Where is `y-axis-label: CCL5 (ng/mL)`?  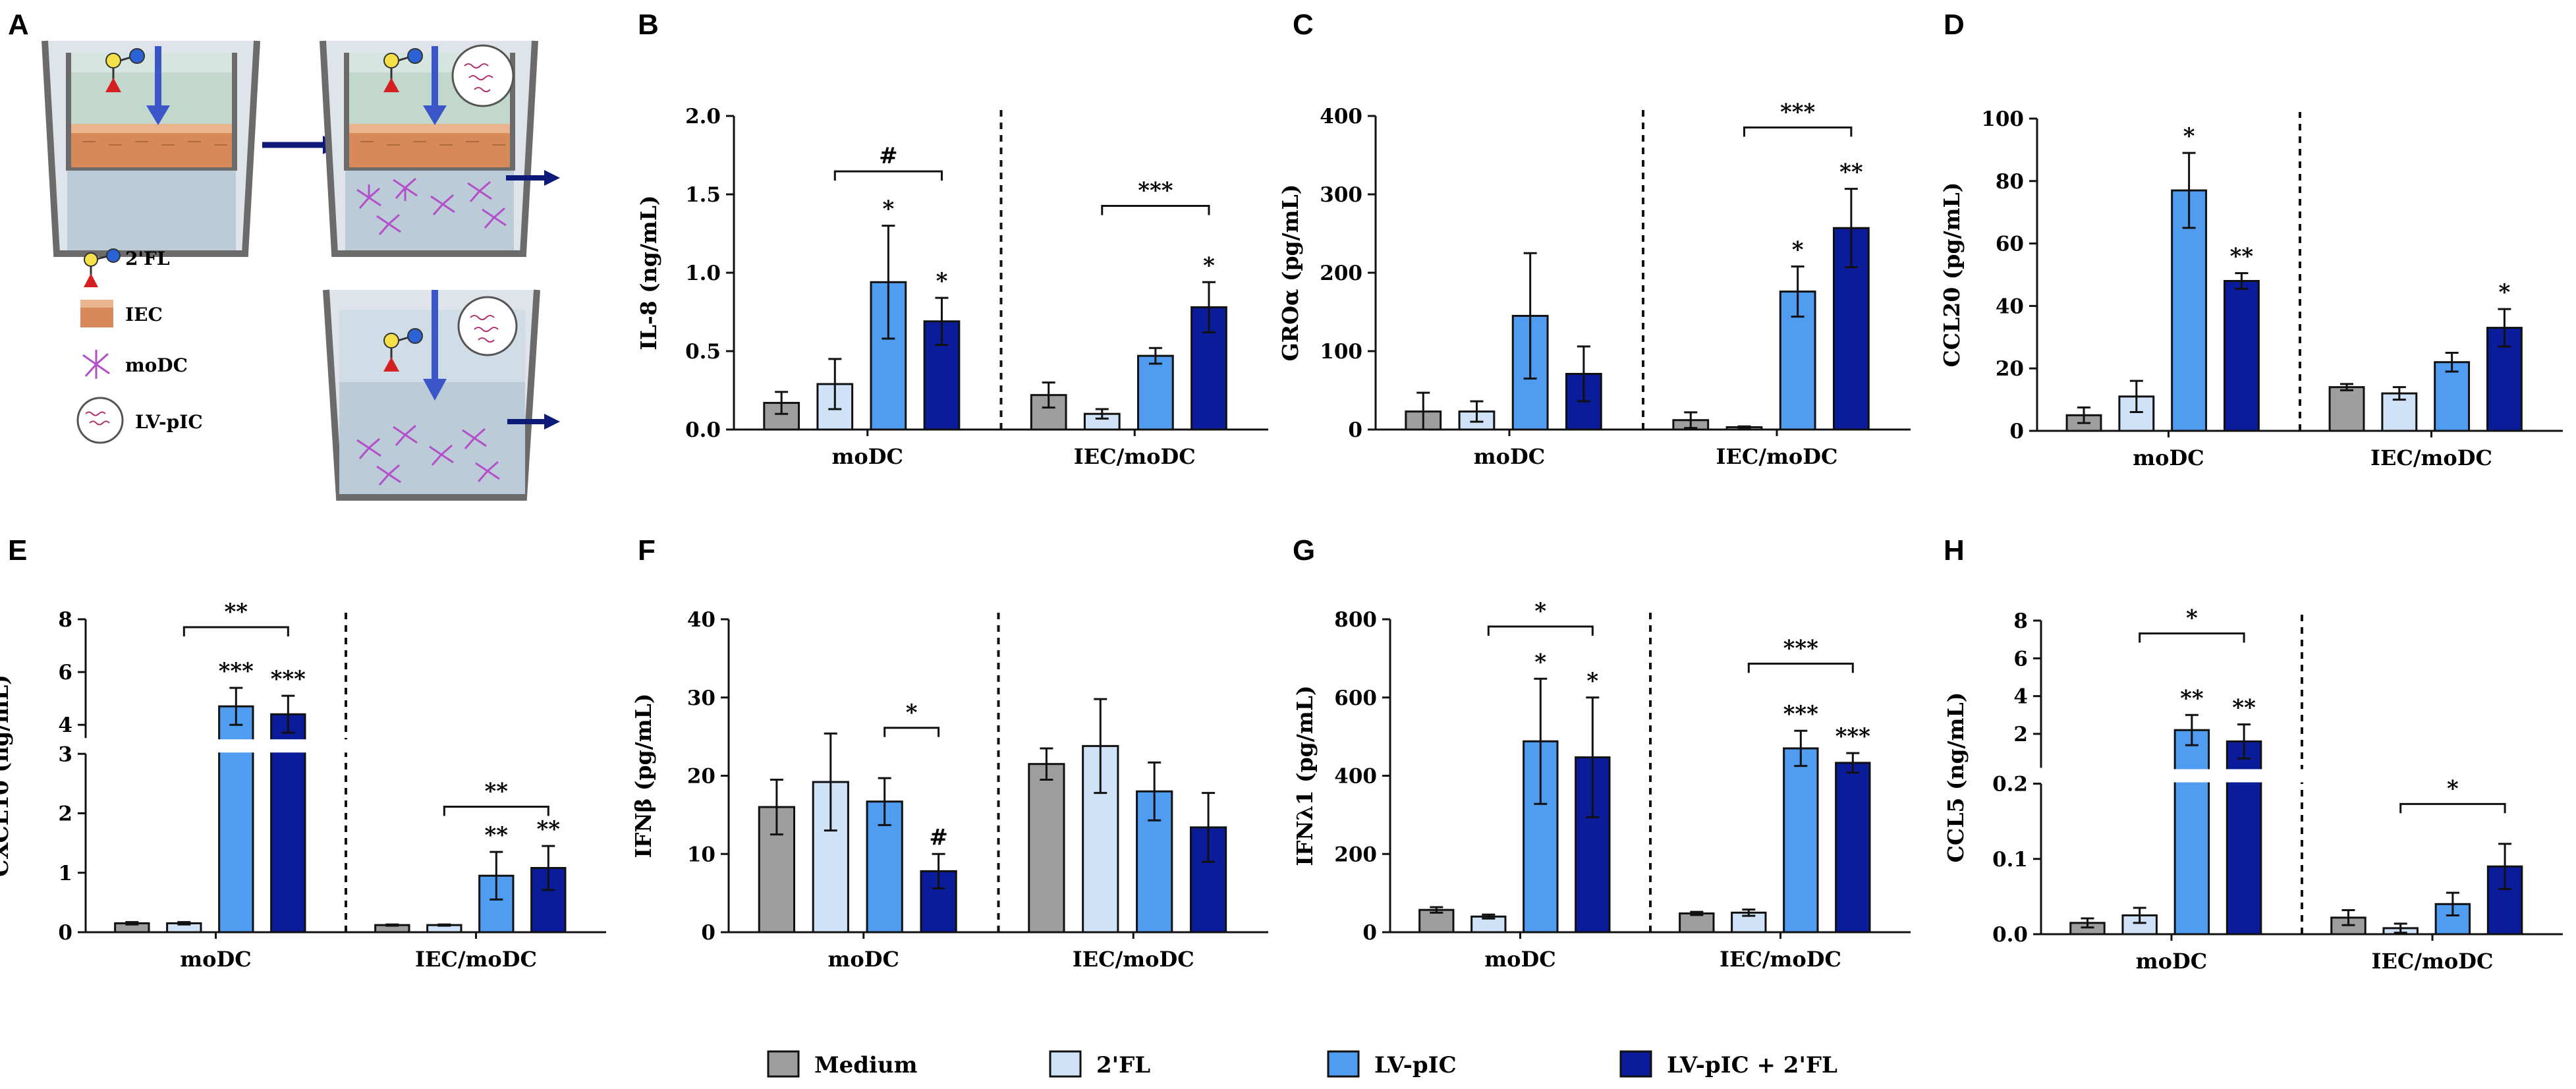 y-axis-label: CCL5 (ng/mL) is located at coordinates (1956, 777).